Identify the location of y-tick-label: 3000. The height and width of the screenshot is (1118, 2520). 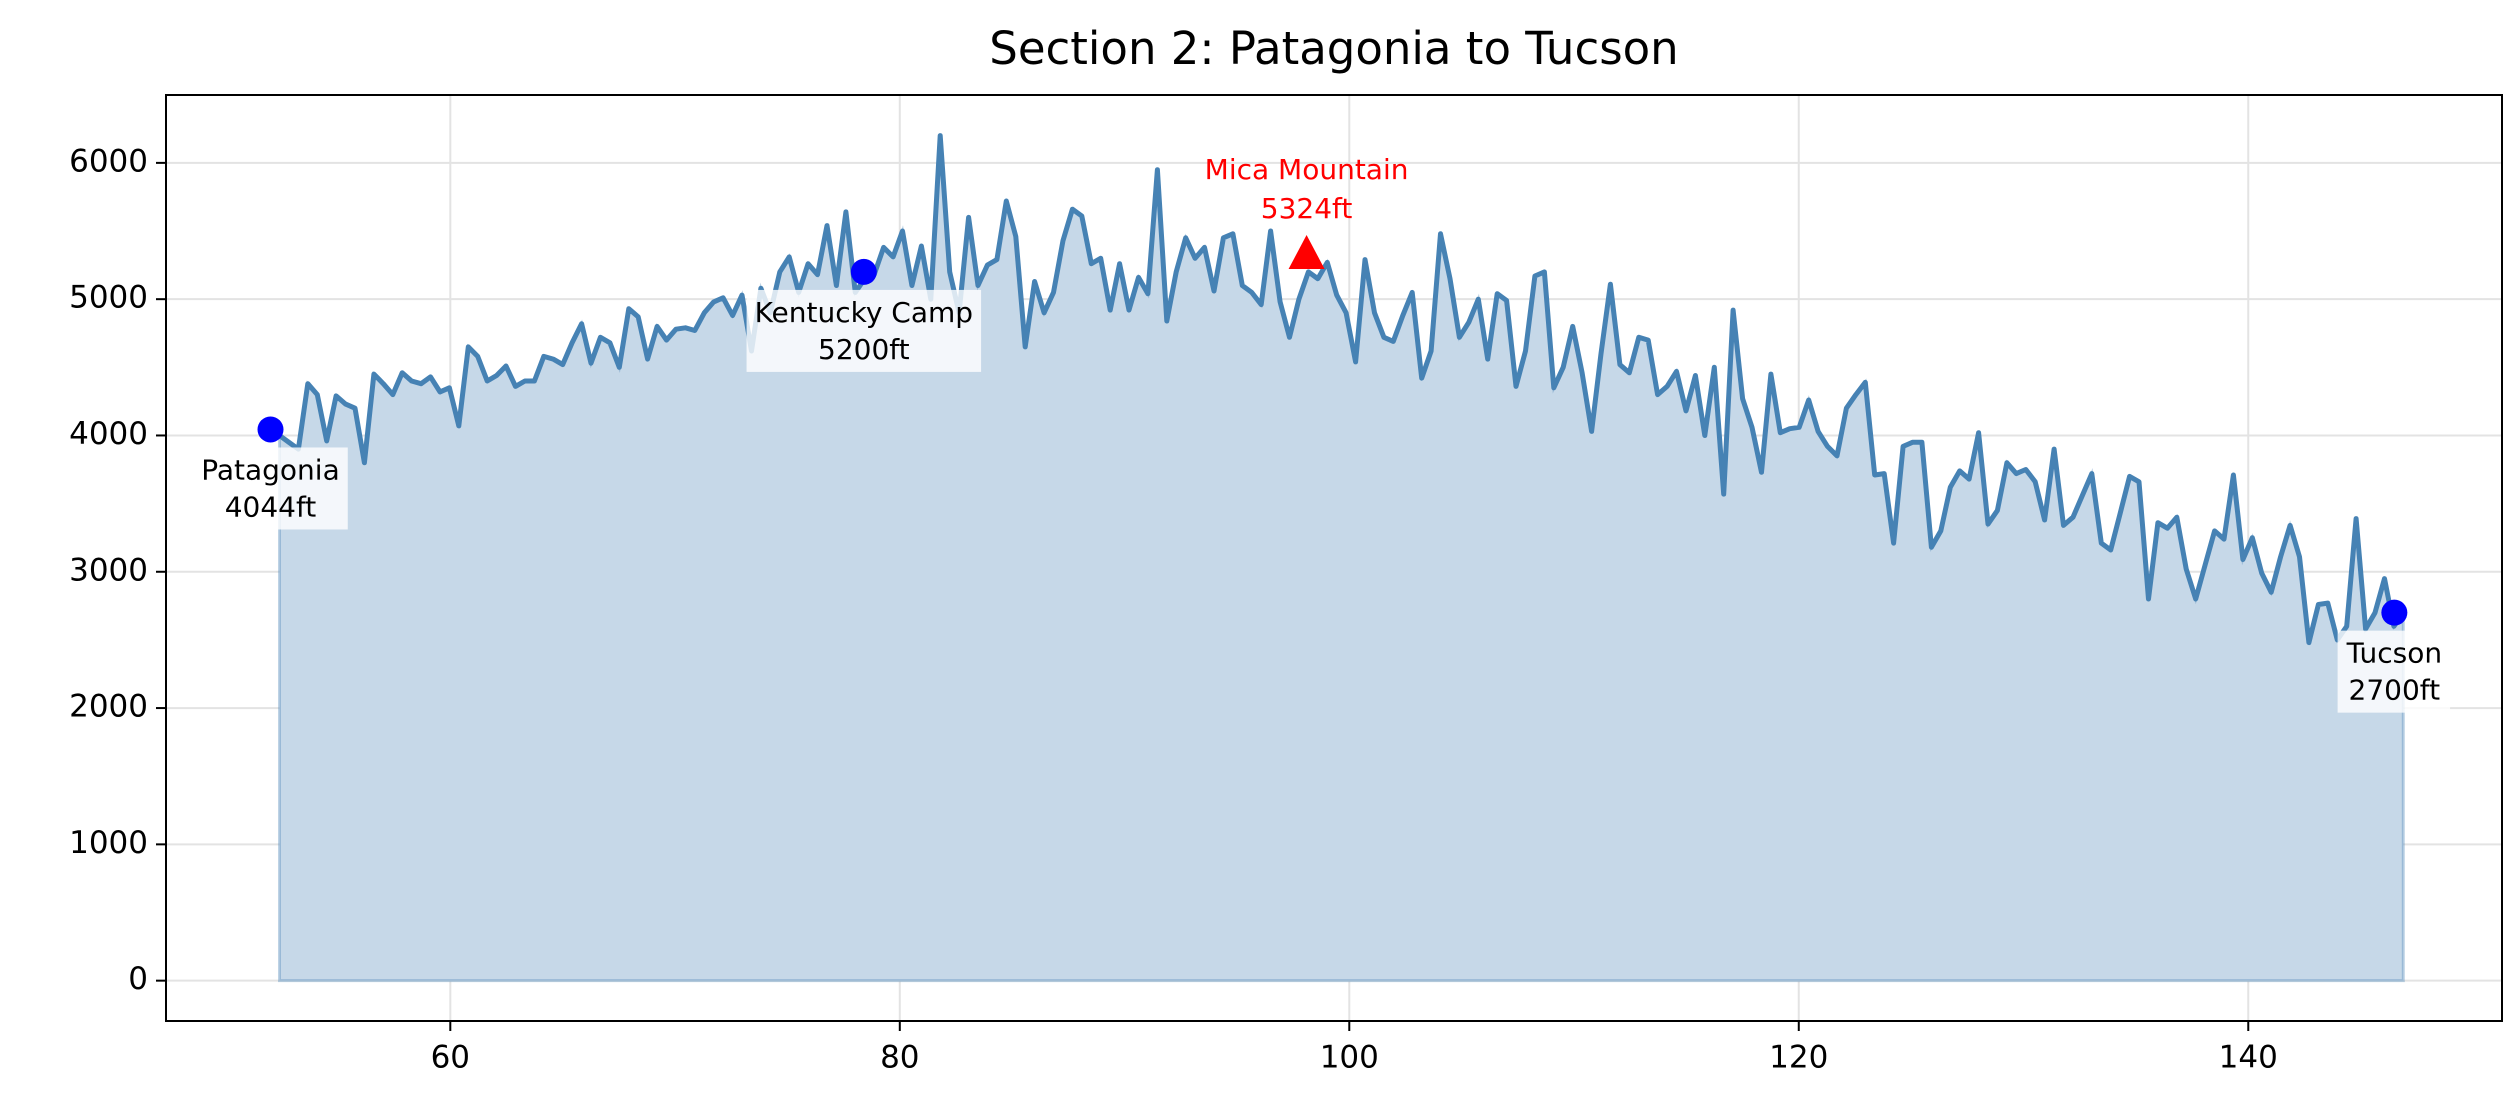
(108, 570).